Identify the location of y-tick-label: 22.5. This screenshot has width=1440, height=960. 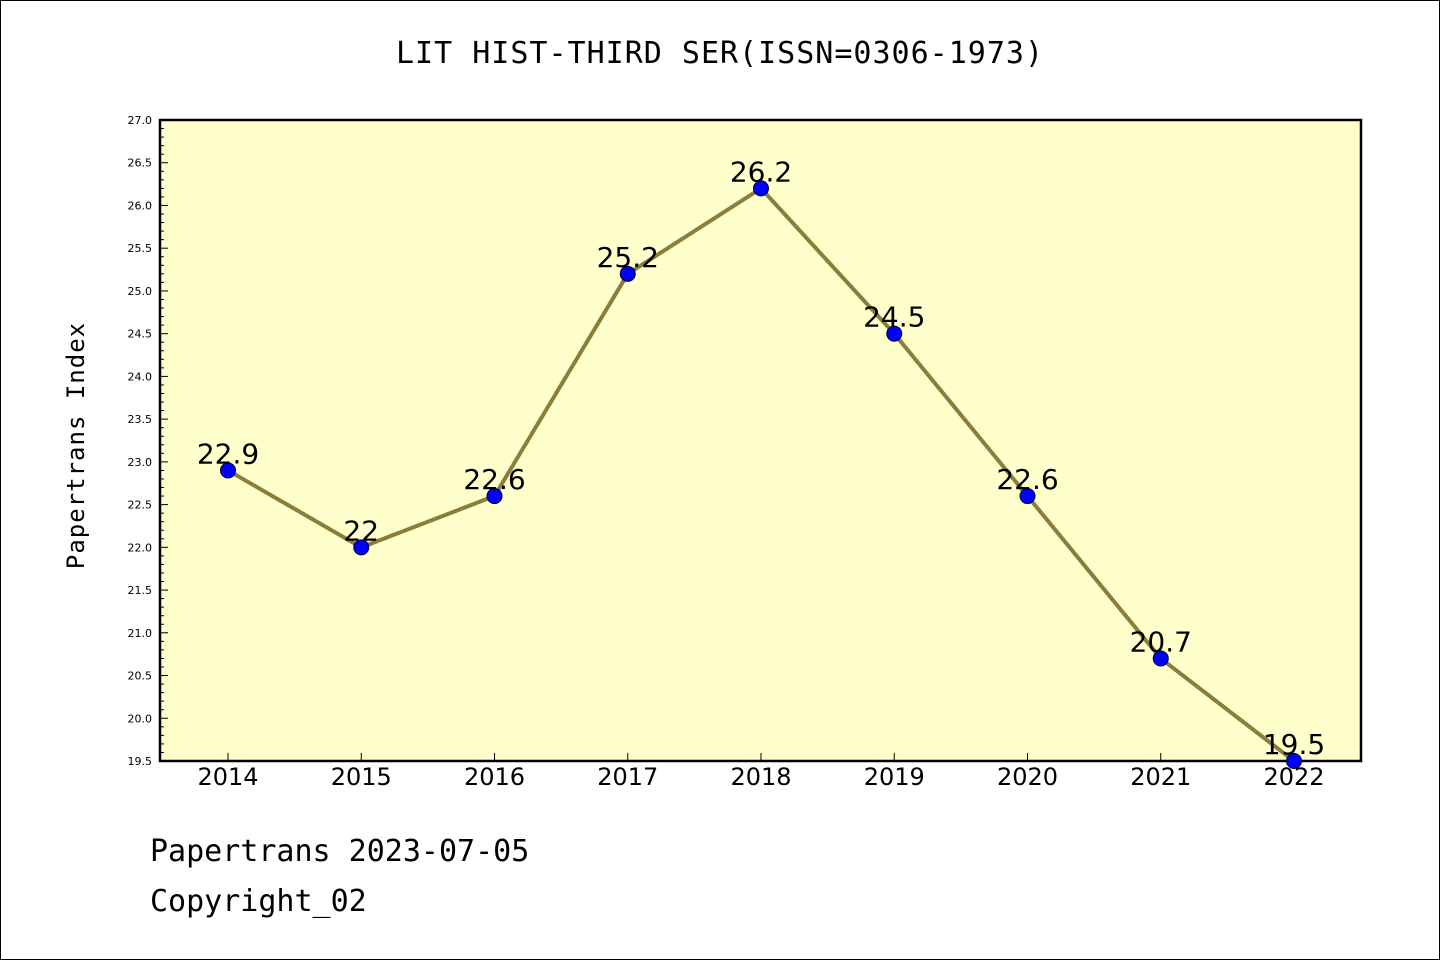
(140, 505).